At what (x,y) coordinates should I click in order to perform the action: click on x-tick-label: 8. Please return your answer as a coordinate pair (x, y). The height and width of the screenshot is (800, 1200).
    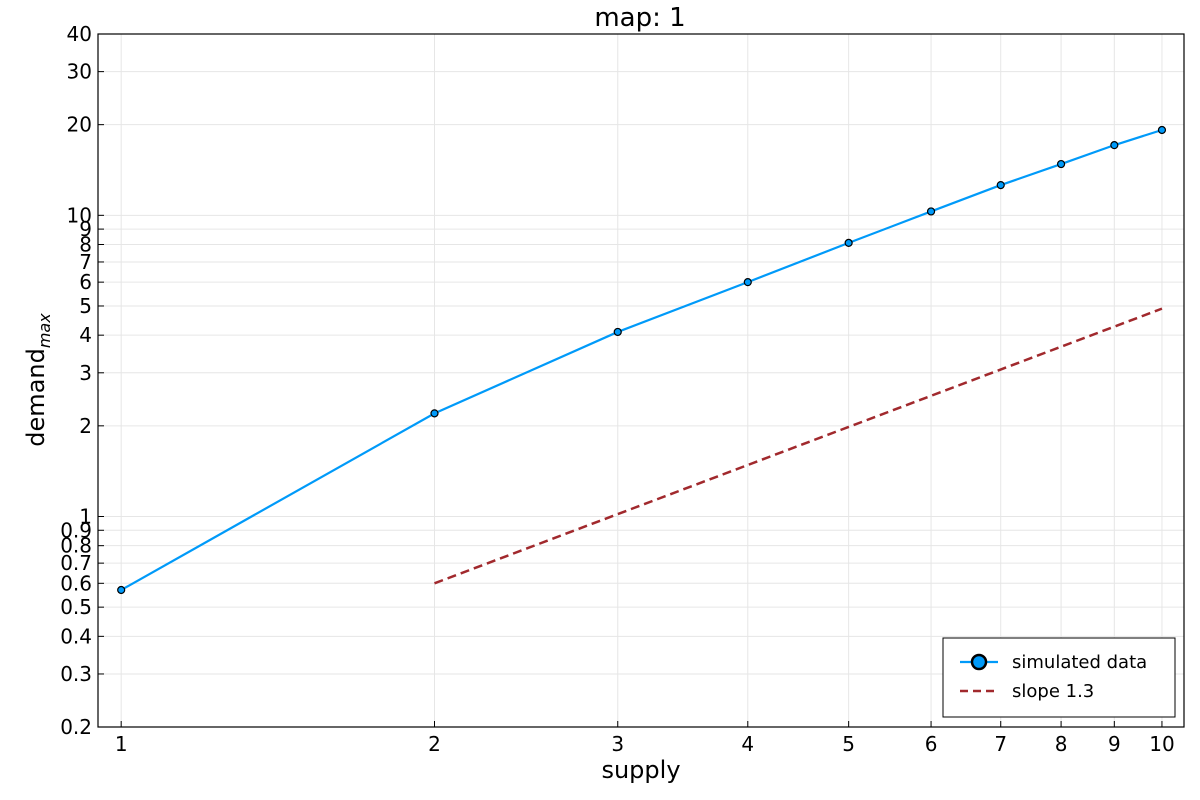
    Looking at the image, I should click on (1061, 744).